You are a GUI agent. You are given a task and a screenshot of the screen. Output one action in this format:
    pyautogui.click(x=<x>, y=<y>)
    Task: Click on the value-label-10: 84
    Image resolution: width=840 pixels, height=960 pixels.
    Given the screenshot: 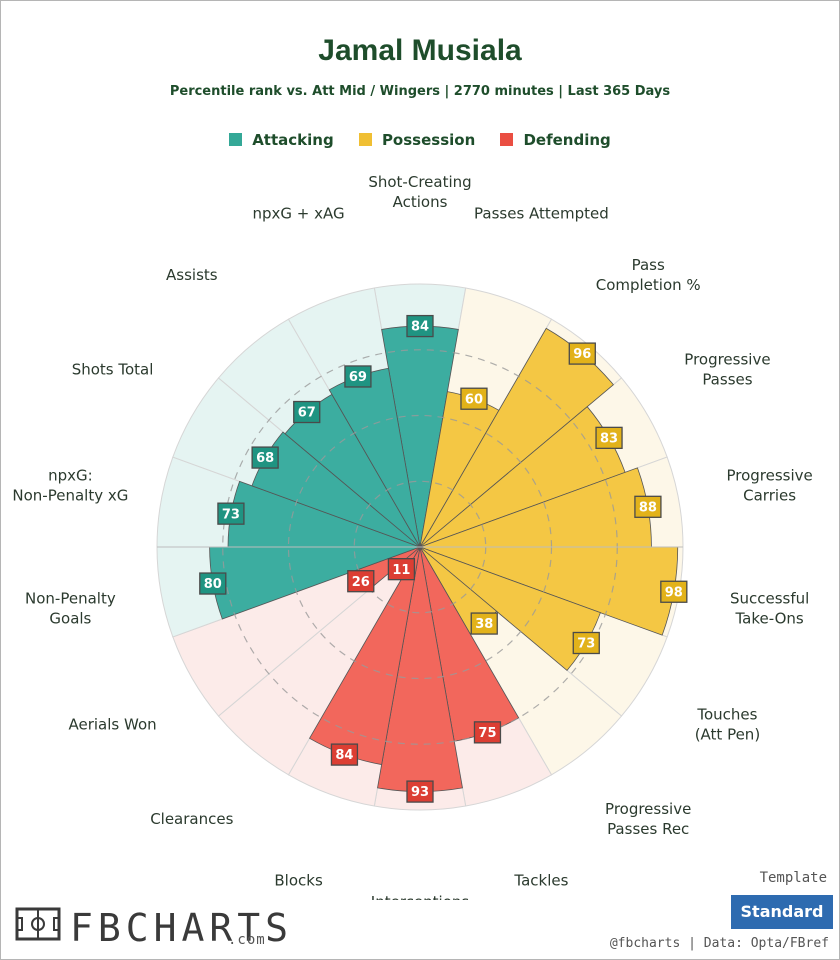 What is the action you would take?
    pyautogui.click(x=344, y=755)
    